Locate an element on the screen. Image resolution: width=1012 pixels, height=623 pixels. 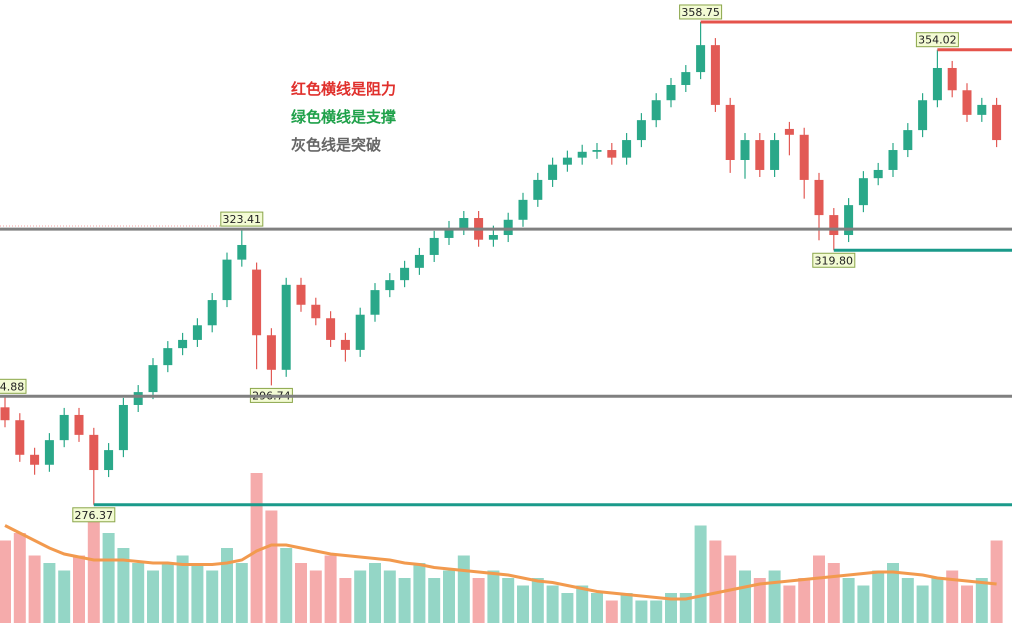
annotation: 红色横线是阻力 is located at coordinates (343, 89).